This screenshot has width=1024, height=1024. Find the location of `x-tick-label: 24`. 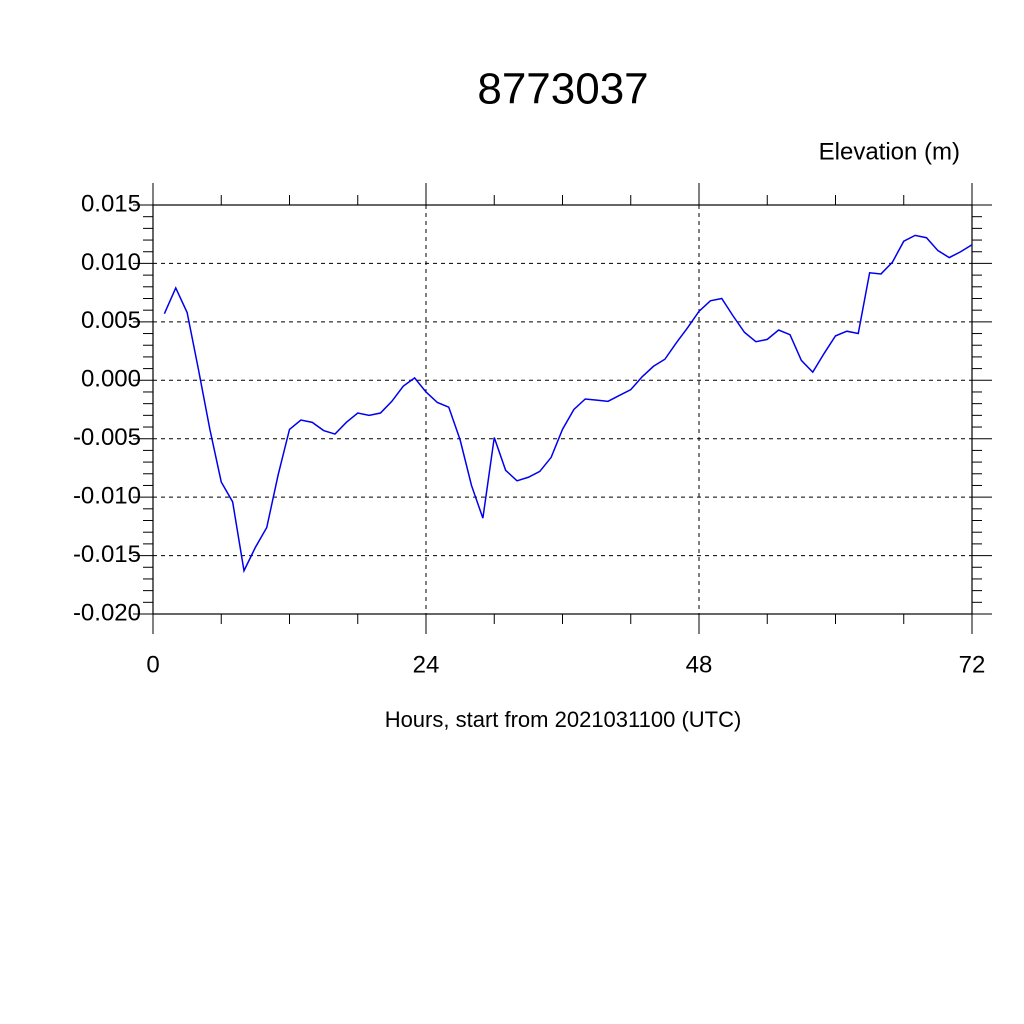

x-tick-label: 24 is located at coordinates (426, 664).